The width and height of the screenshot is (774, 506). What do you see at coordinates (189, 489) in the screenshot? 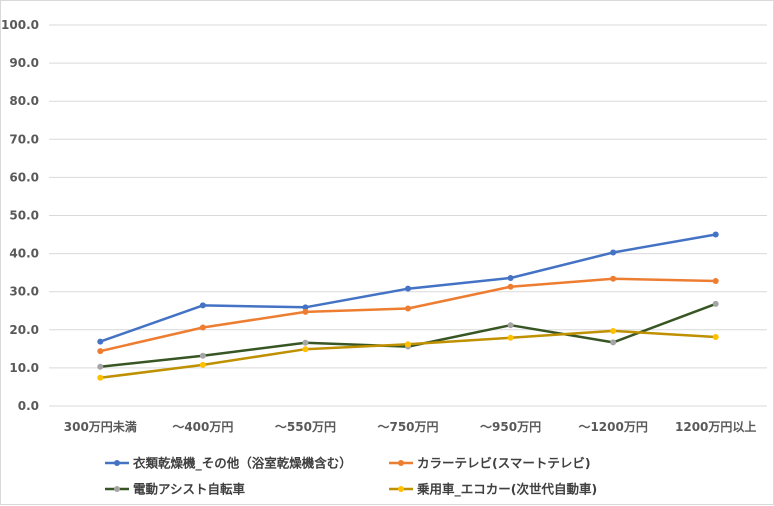
I see `legend-label: 電動アシスト自転車` at bounding box center [189, 489].